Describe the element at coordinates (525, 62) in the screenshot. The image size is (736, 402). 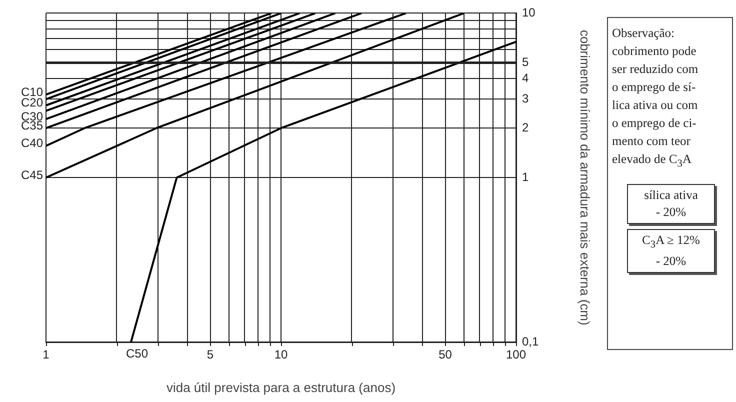
I see `y-tick-label: 5` at that location.